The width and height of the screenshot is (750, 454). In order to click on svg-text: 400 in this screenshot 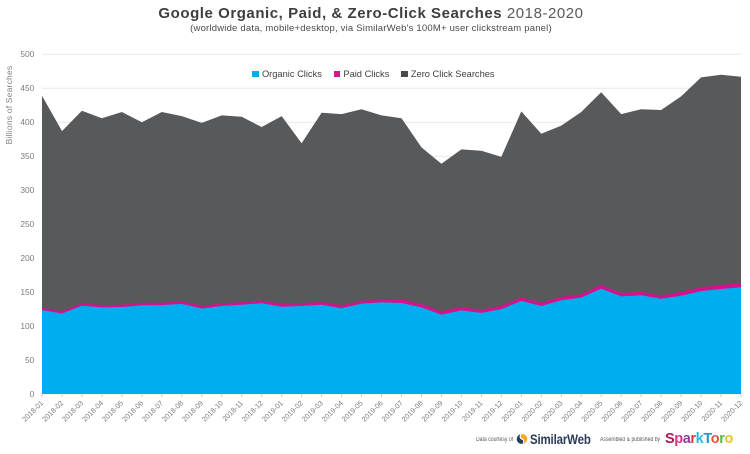, I will do `click(27, 122)`.